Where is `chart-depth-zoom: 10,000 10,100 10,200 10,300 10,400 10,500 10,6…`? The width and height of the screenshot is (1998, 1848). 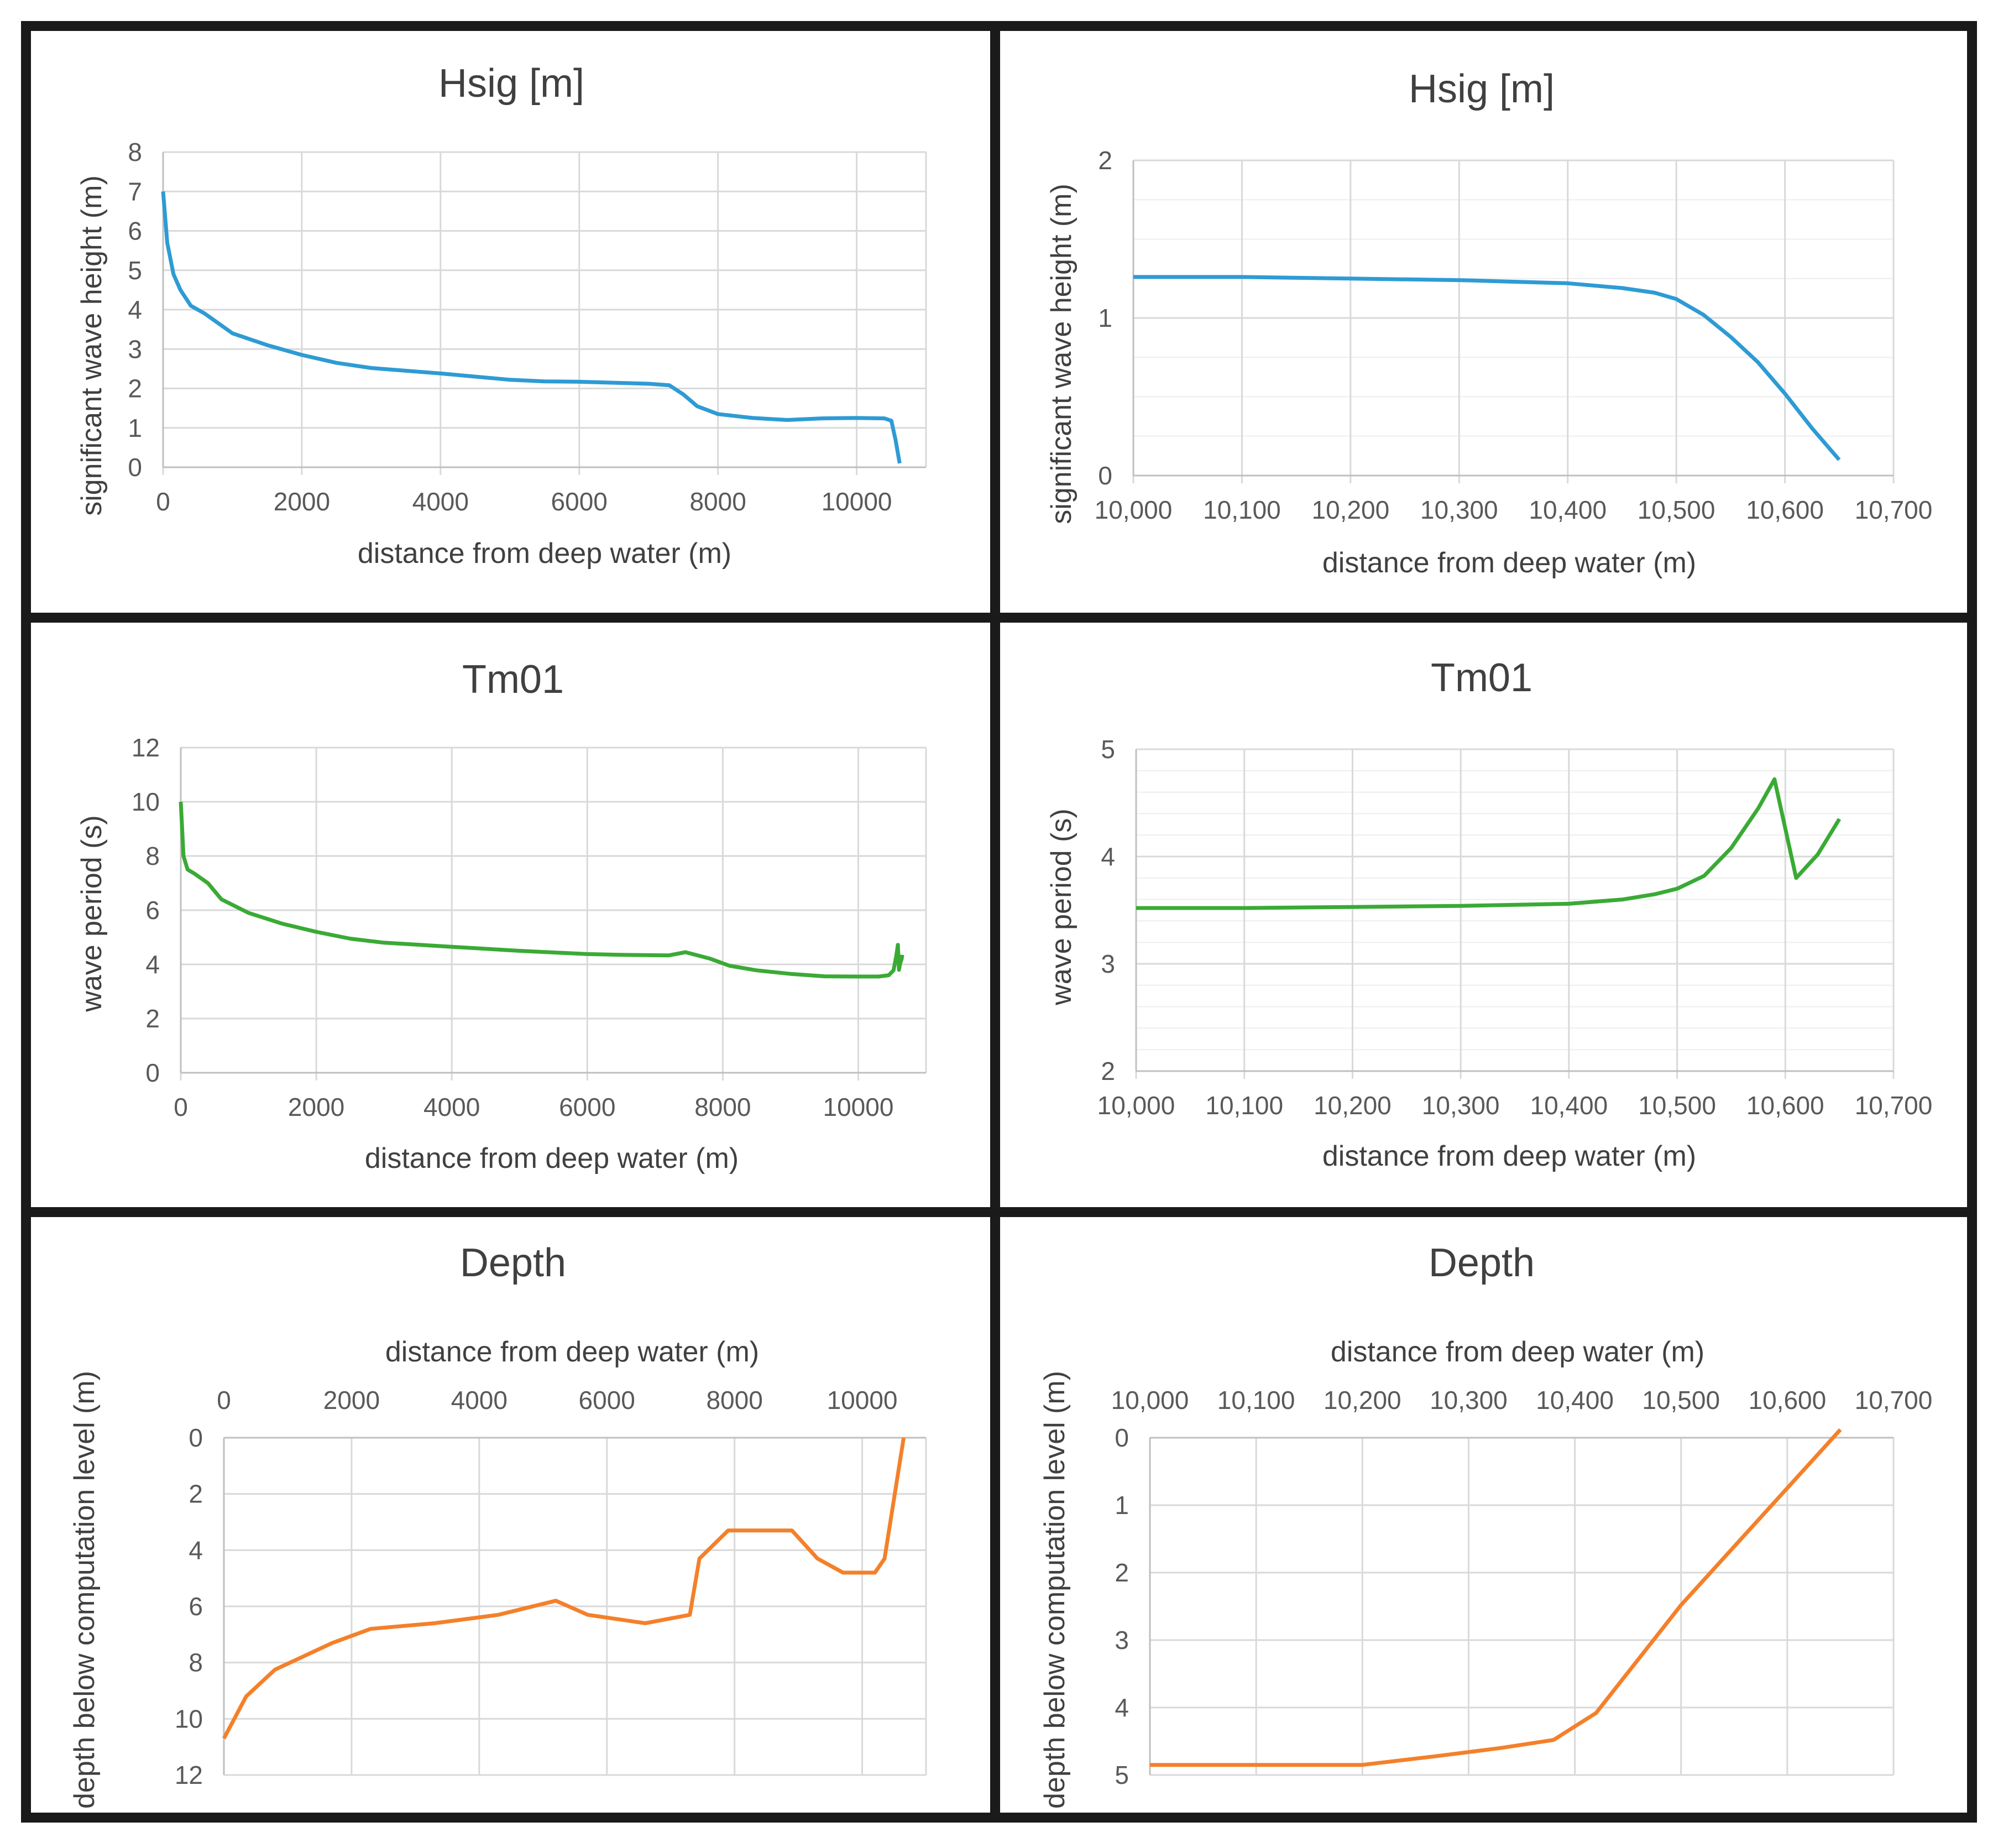
chart-depth-zoom: 10,000 10,100 10,200 10,300 10,400 10,500 10,6… is located at coordinates (1485, 1525).